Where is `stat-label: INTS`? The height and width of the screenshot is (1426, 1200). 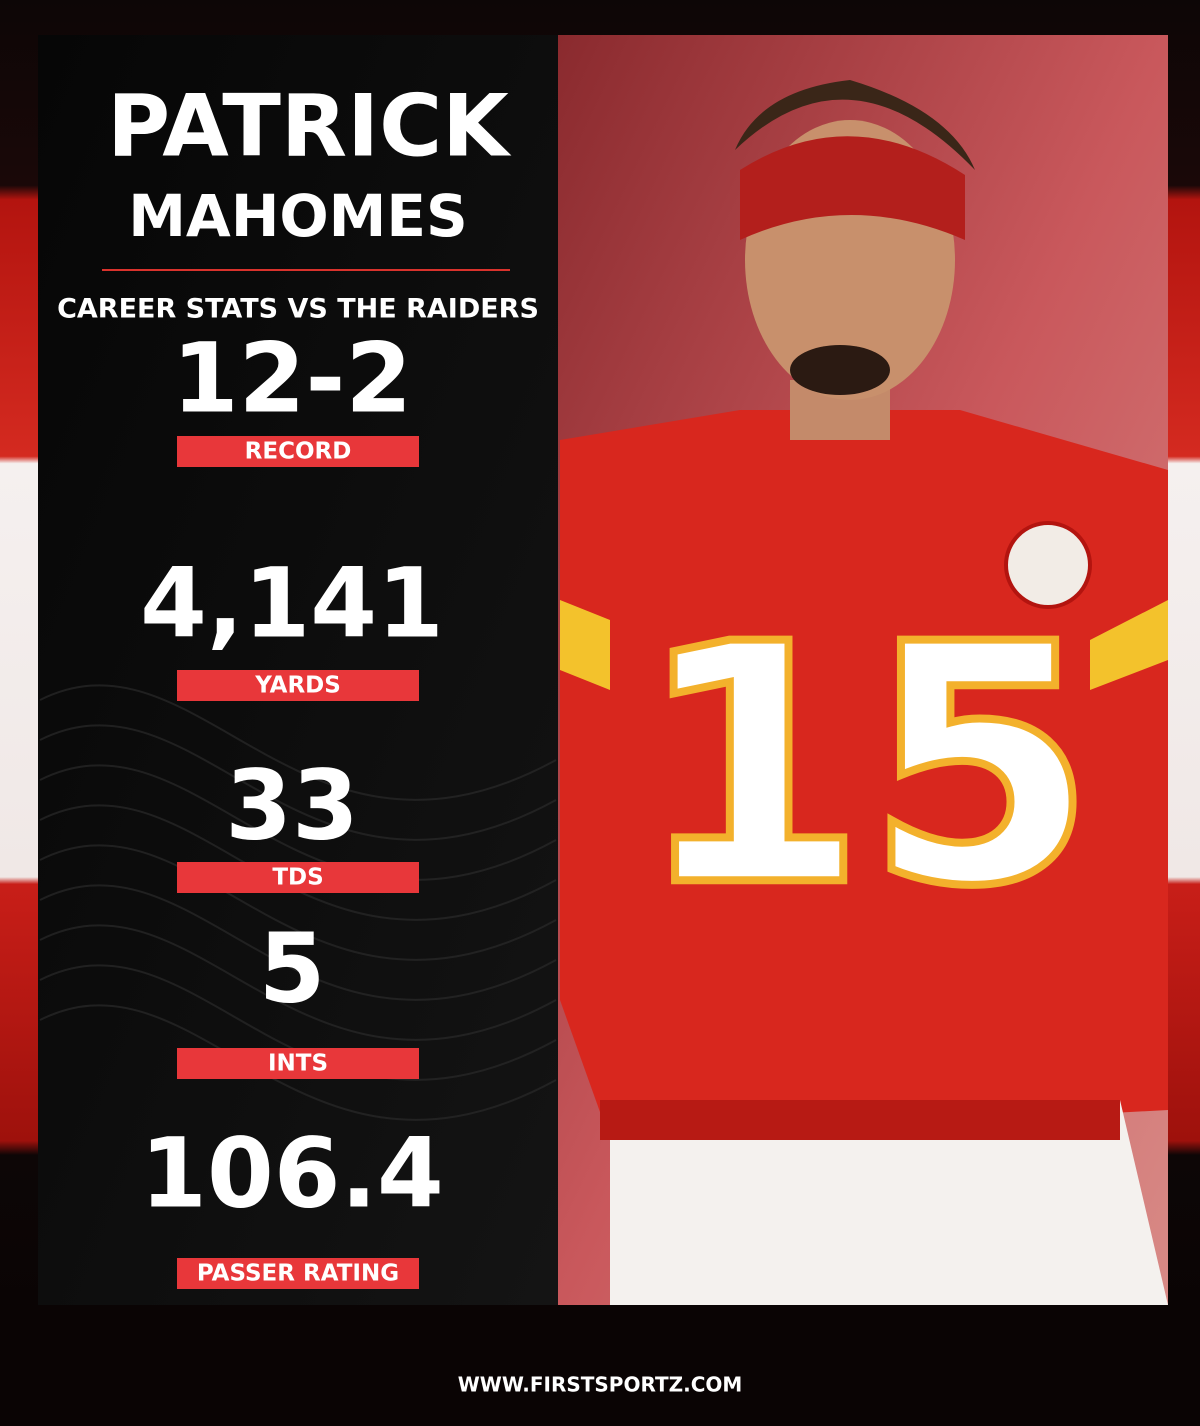
stat-label: INTS is located at coordinates (298, 1064).